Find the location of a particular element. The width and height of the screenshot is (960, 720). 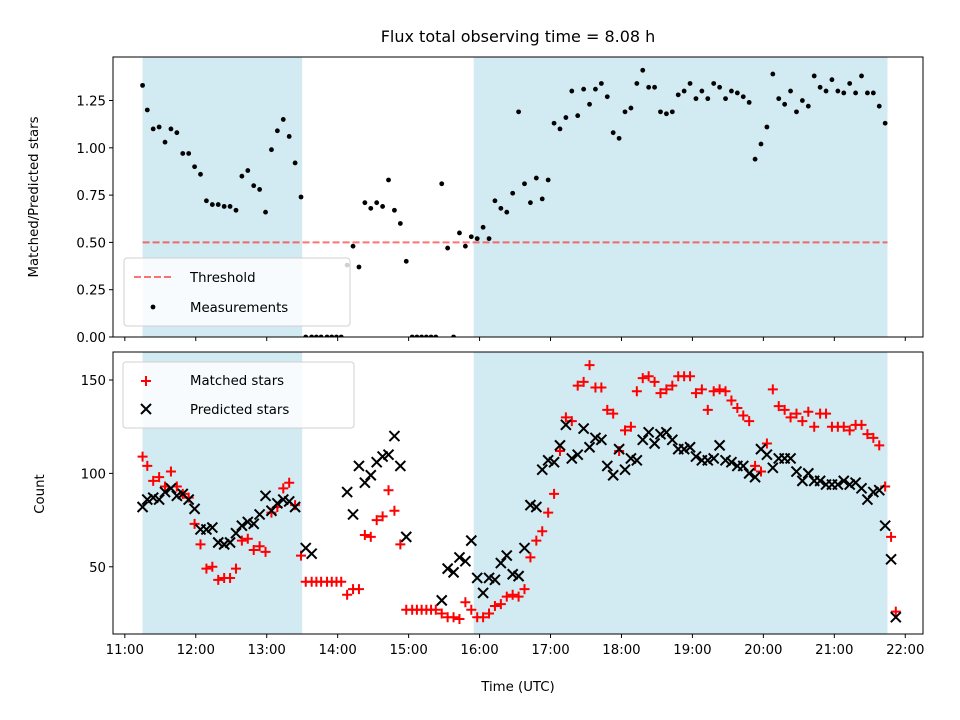

legend-threshold-label: Threshold is located at coordinates (222, 278).